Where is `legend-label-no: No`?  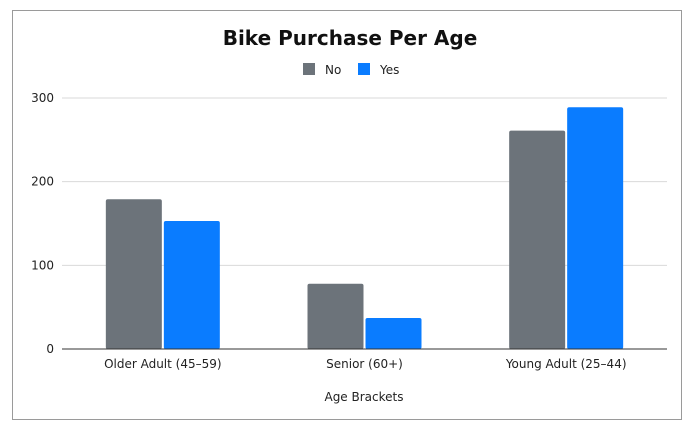 legend-label-no: No is located at coordinates (333, 70).